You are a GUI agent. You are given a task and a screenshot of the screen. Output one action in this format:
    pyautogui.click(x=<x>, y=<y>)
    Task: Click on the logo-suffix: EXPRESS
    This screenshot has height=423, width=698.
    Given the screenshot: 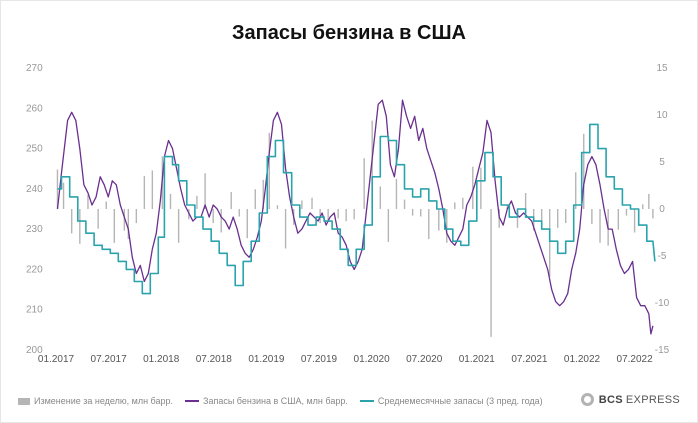 What is the action you would take?
    pyautogui.click(x=652, y=399)
    